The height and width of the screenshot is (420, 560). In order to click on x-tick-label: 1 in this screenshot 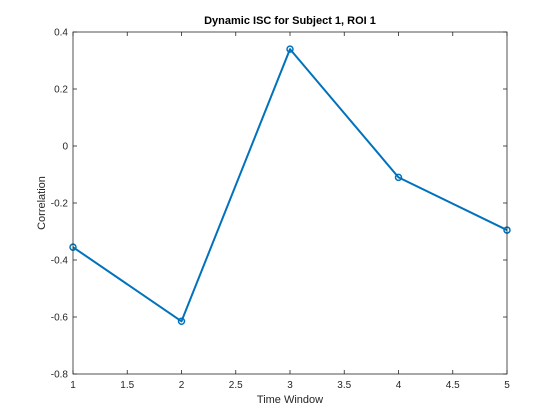, I will do `click(73, 385)`.